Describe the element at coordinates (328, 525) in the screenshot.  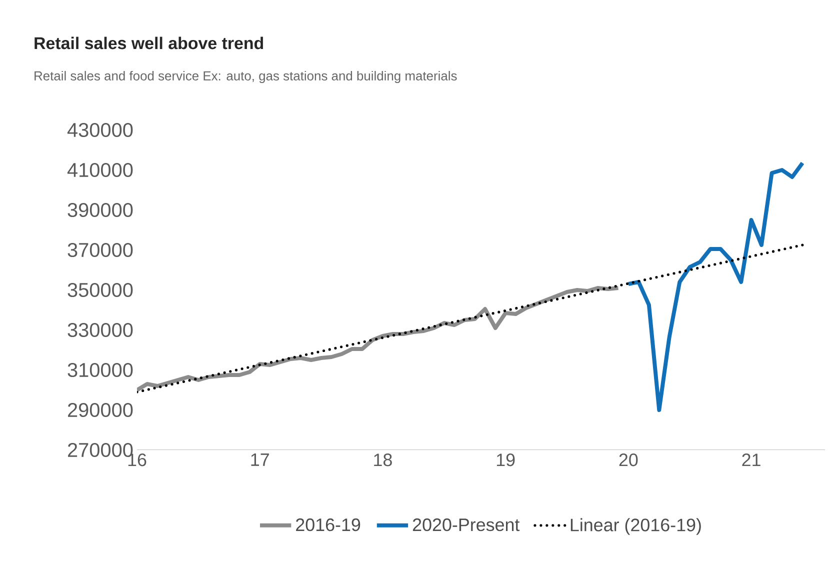
I see `legend-label: 2016-19` at that location.